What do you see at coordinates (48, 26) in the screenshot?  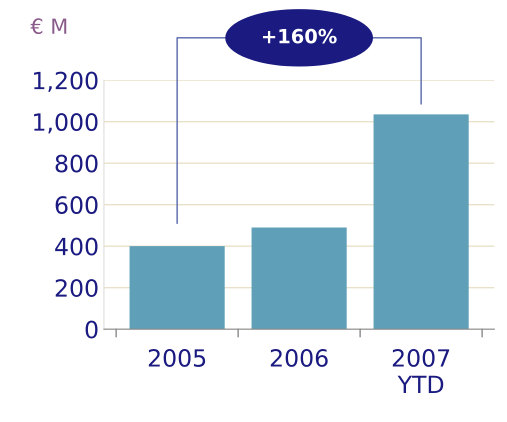 I see `y-axis-title: € M` at bounding box center [48, 26].